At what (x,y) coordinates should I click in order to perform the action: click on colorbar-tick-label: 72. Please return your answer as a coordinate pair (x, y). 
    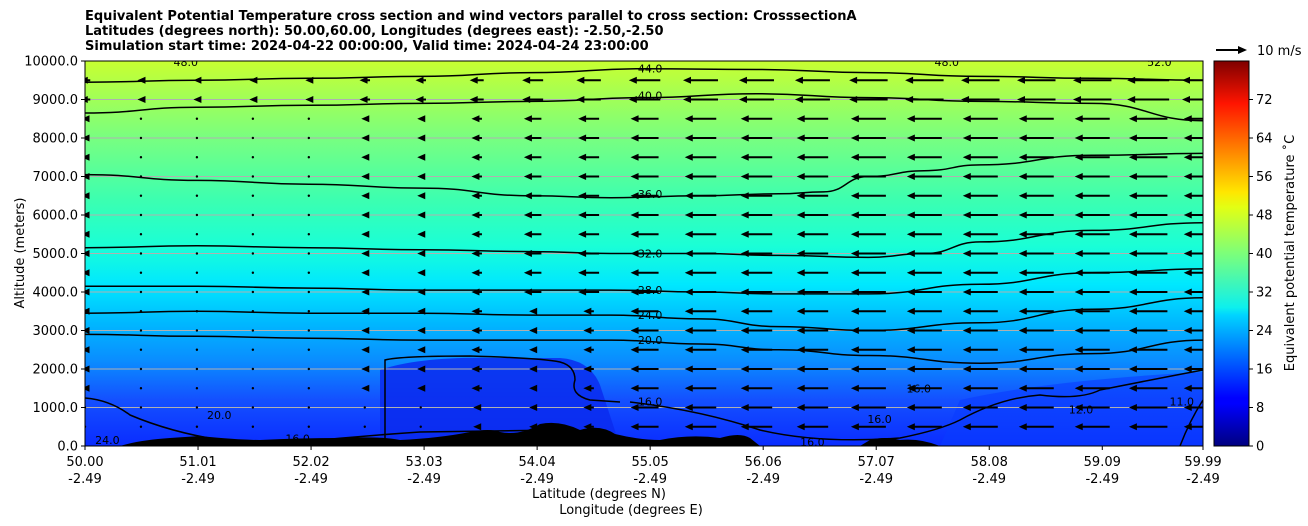
    Looking at the image, I should click on (1264, 100).